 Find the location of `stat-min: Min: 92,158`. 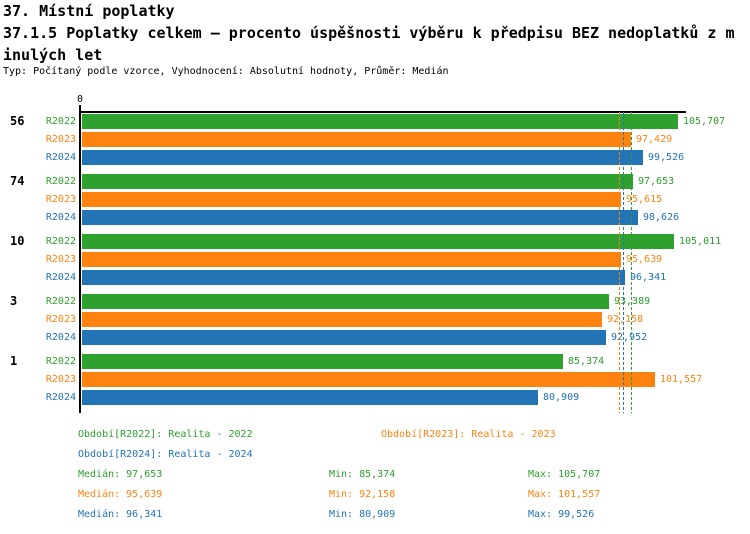

stat-min: Min: 92,158 is located at coordinates (362, 494).